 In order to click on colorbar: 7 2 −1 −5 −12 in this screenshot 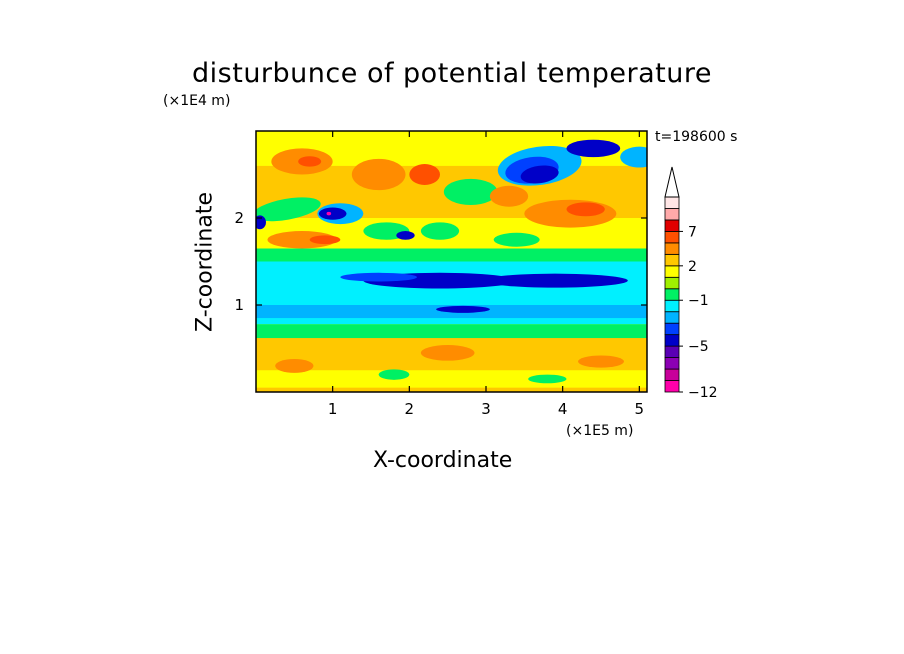, I will do `click(691, 283)`.